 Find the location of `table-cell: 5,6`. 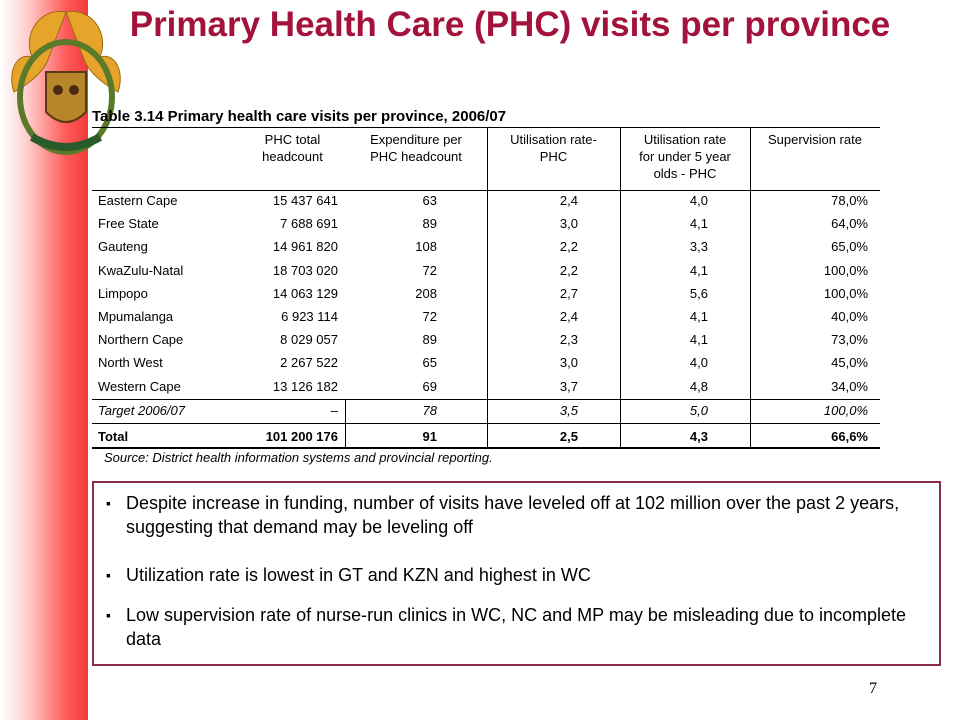

table-cell: 5,6 is located at coordinates (698, 293).